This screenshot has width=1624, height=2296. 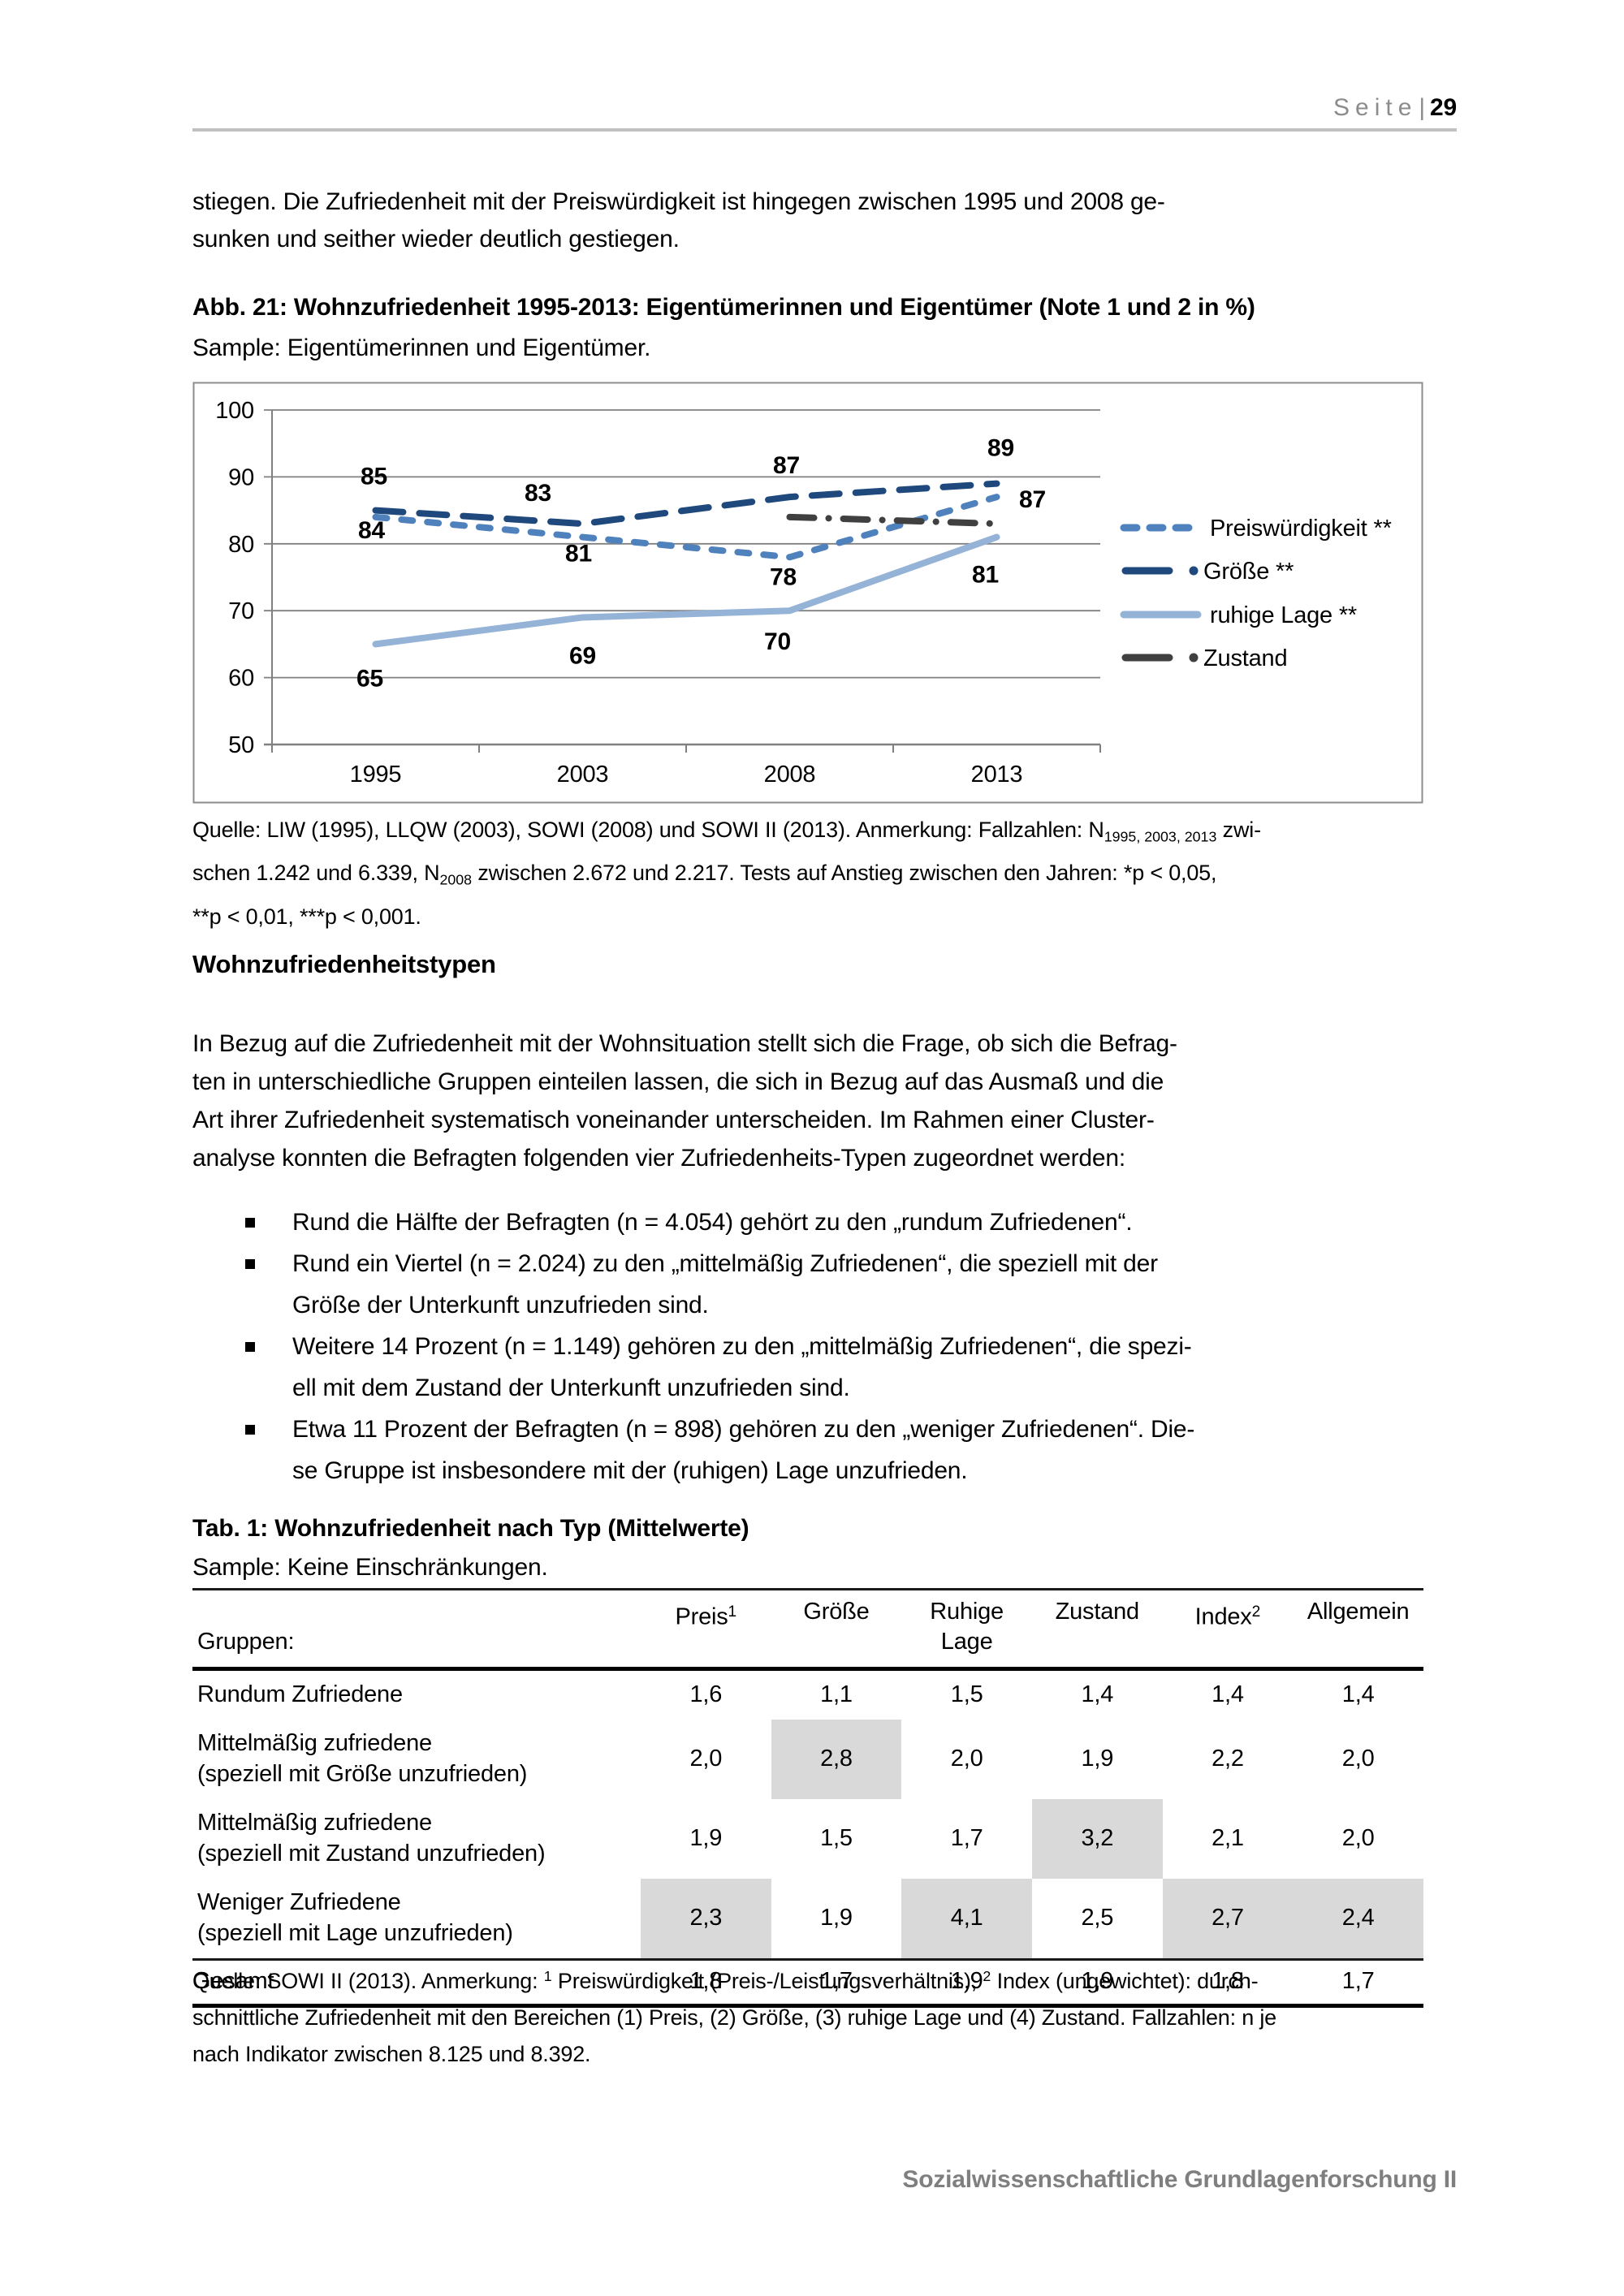 What do you see at coordinates (1228, 1920) in the screenshot?
I see `table-cell: 2,7` at bounding box center [1228, 1920].